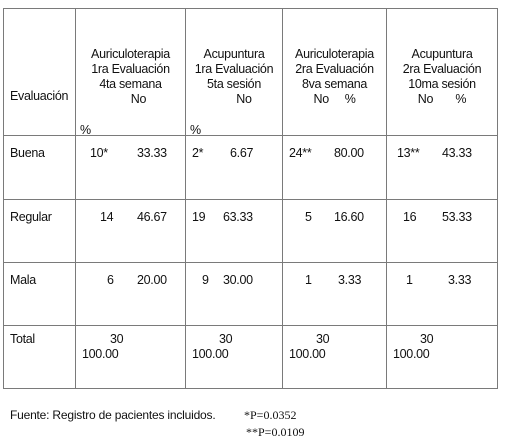 The height and width of the screenshot is (444, 505). What do you see at coordinates (99, 153) in the screenshot?
I see `count-value: 10*` at bounding box center [99, 153].